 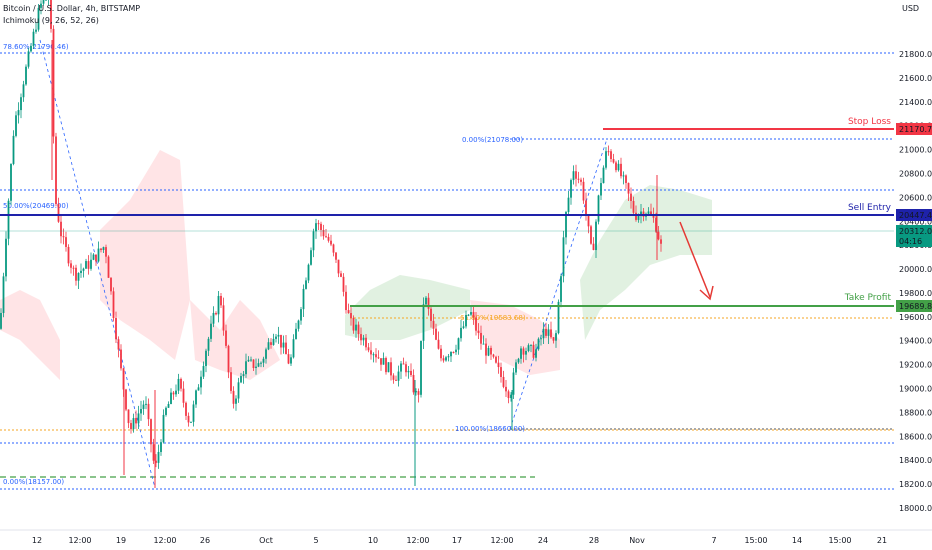 I want to click on time-tick-18: 21, so click(x=882, y=540).